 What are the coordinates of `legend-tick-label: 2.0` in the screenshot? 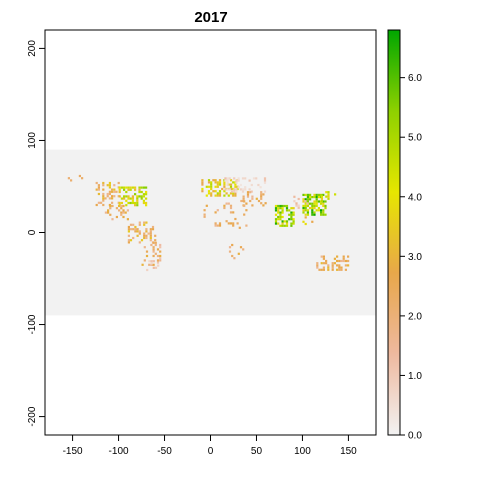 It's located at (415, 316).